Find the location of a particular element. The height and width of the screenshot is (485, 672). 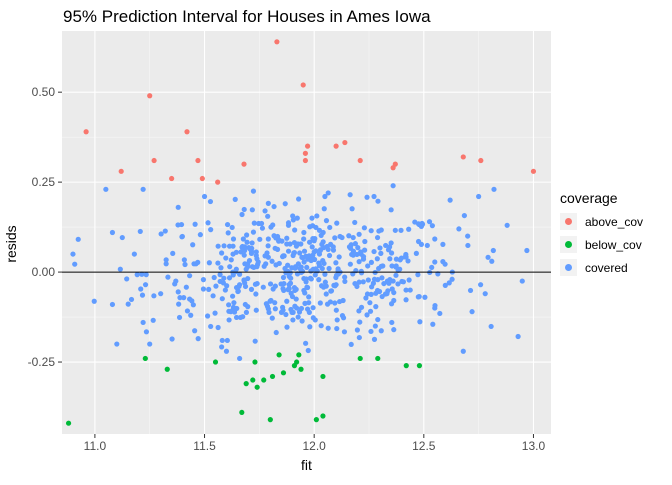

legend-label-below-cov: below_cov is located at coordinates (613, 244).